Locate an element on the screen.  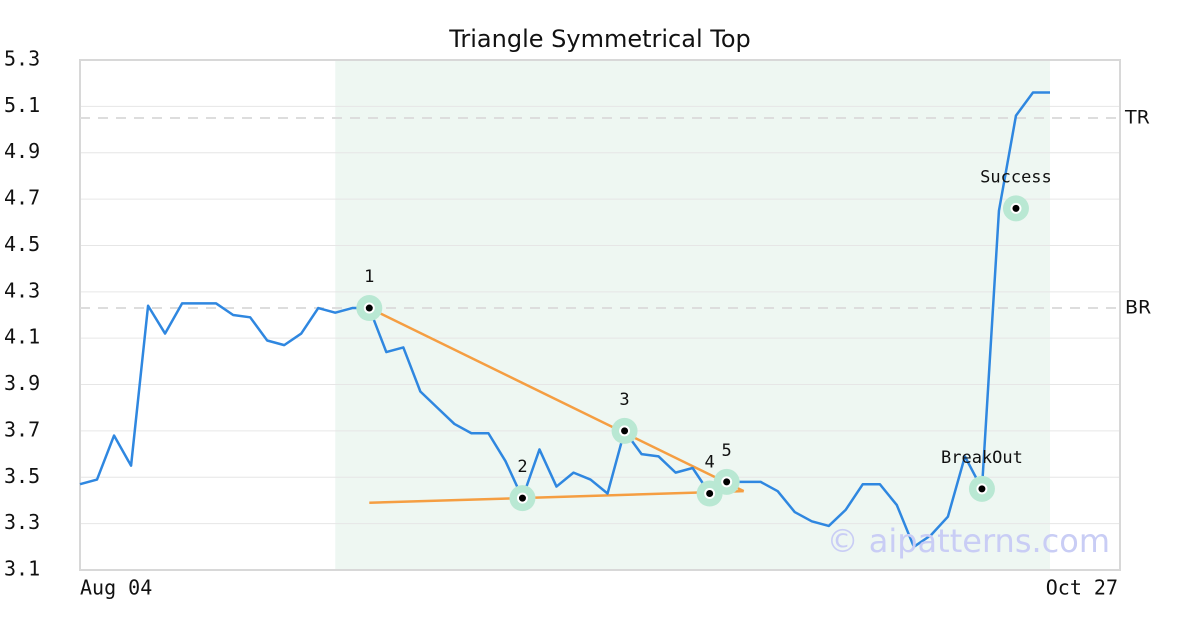
y-tick-label: 5.3 is located at coordinates (22, 59).